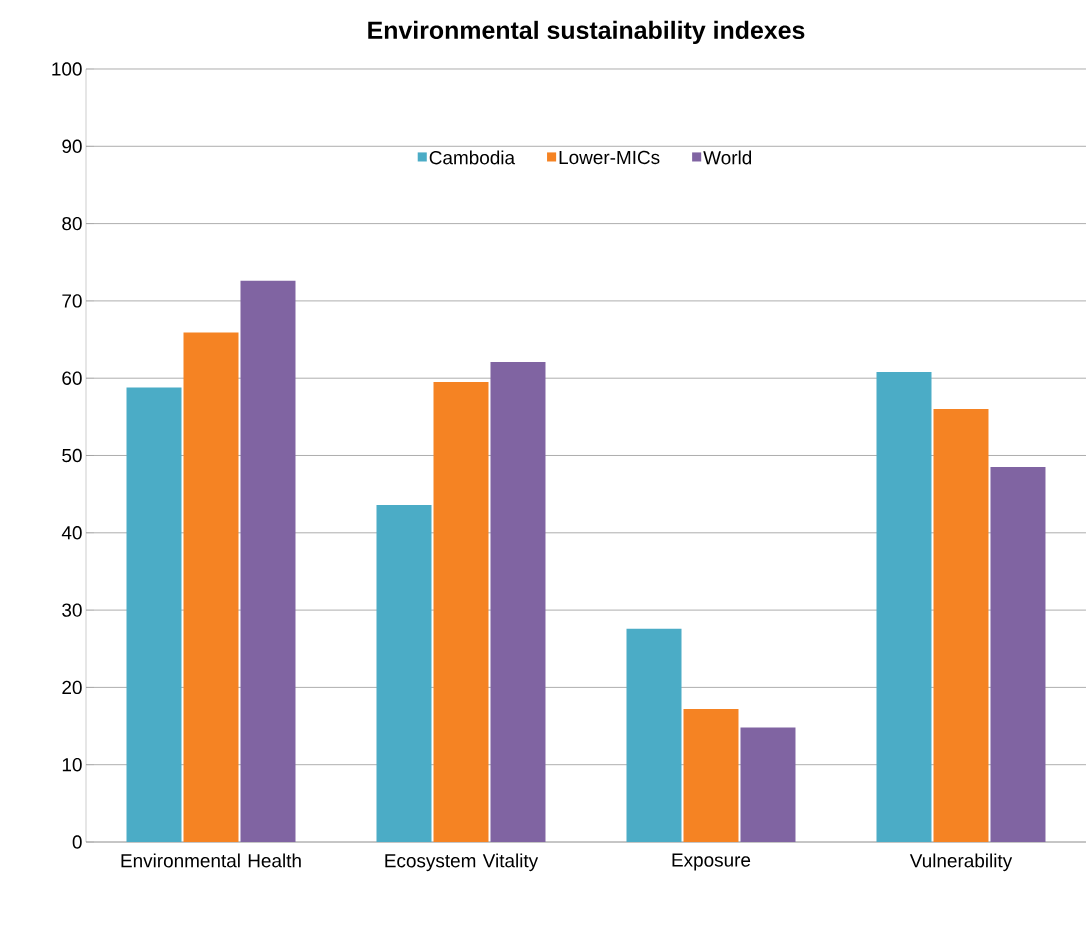  Describe the element at coordinates (72, 687) in the screenshot. I see `y-tick-label: 20` at that location.